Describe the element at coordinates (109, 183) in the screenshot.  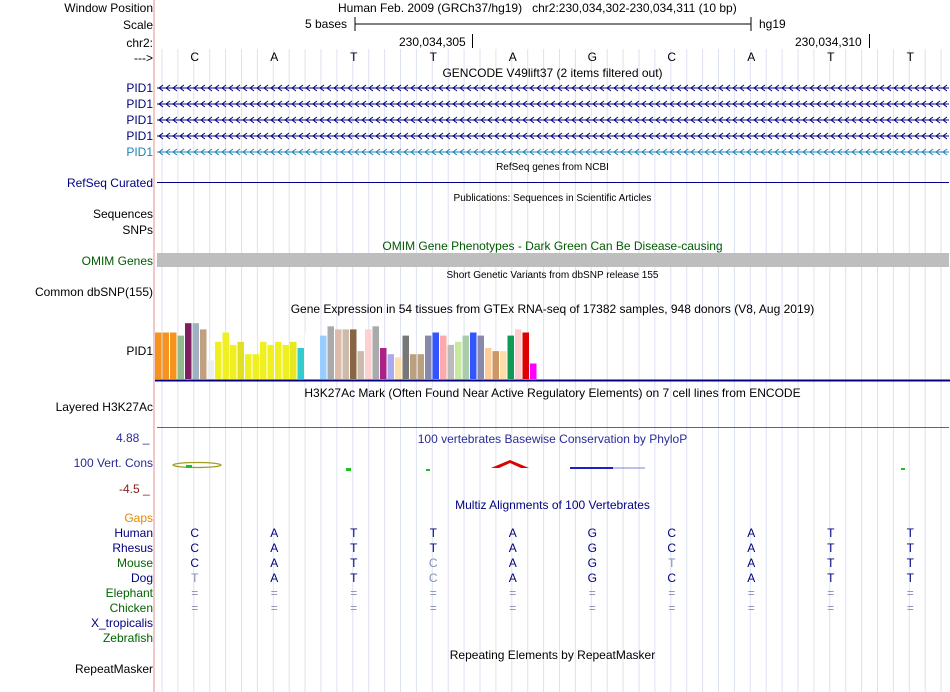
I see `refseq-curated-label: RefSeq Curated` at that location.